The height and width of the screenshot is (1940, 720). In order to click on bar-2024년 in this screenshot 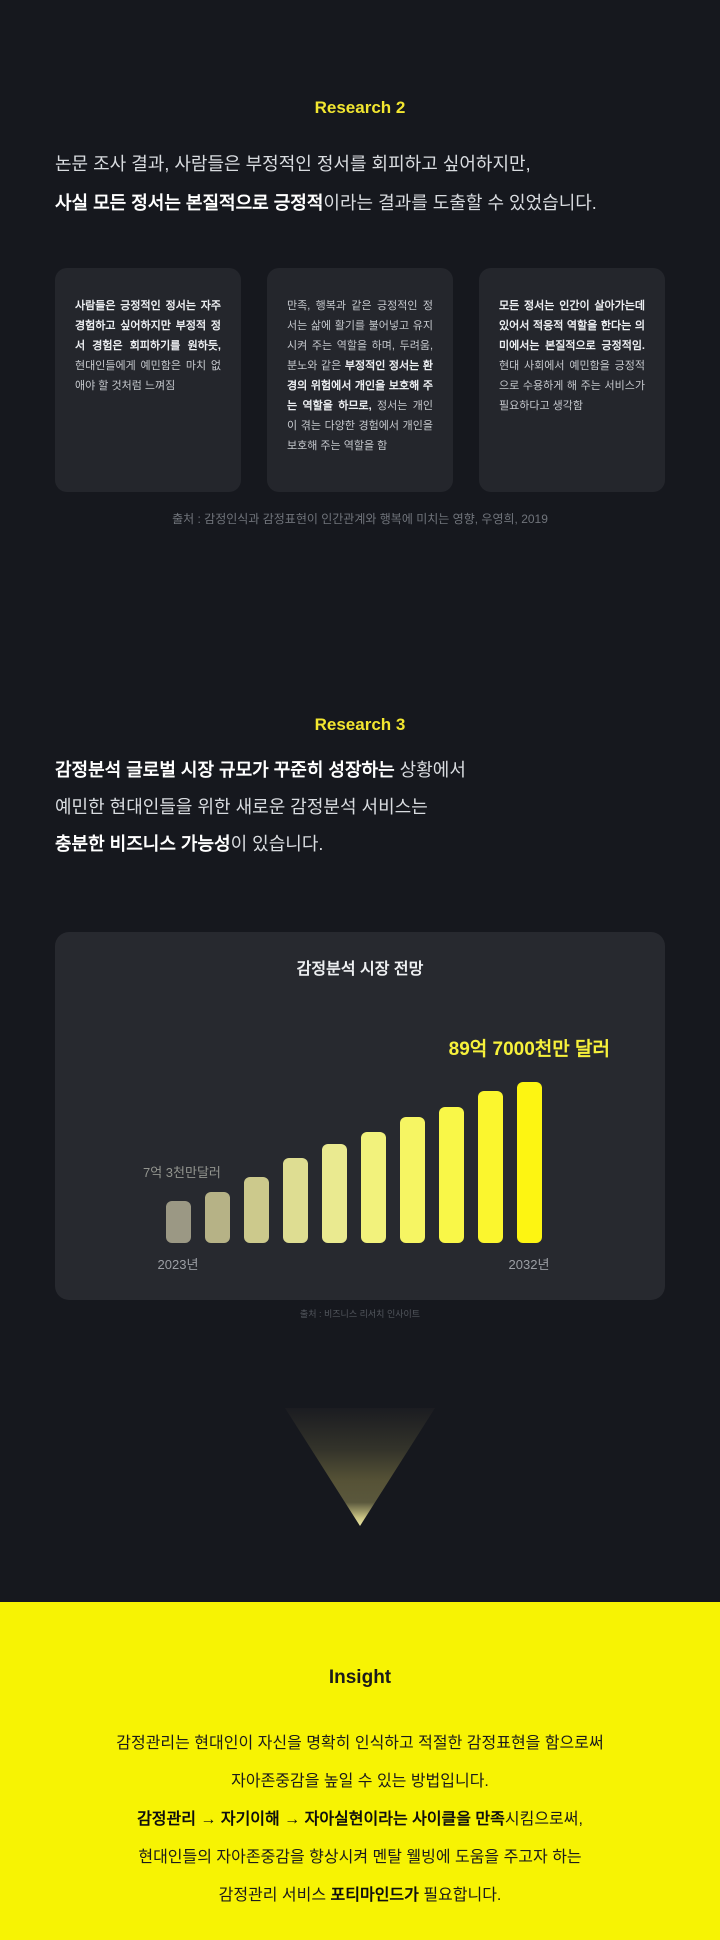, I will do `click(217, 1217)`.